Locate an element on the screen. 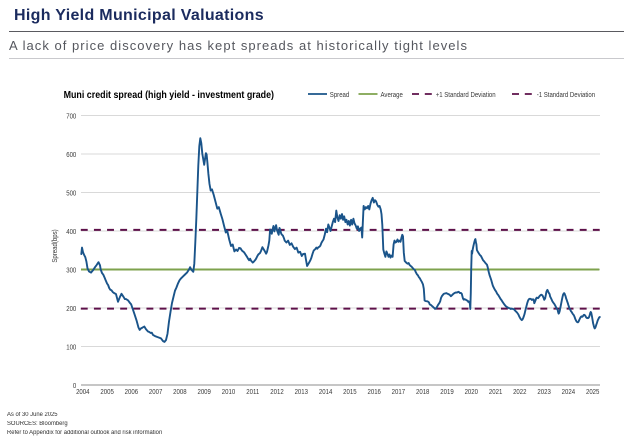  svg-text: 2022 is located at coordinates (520, 393).